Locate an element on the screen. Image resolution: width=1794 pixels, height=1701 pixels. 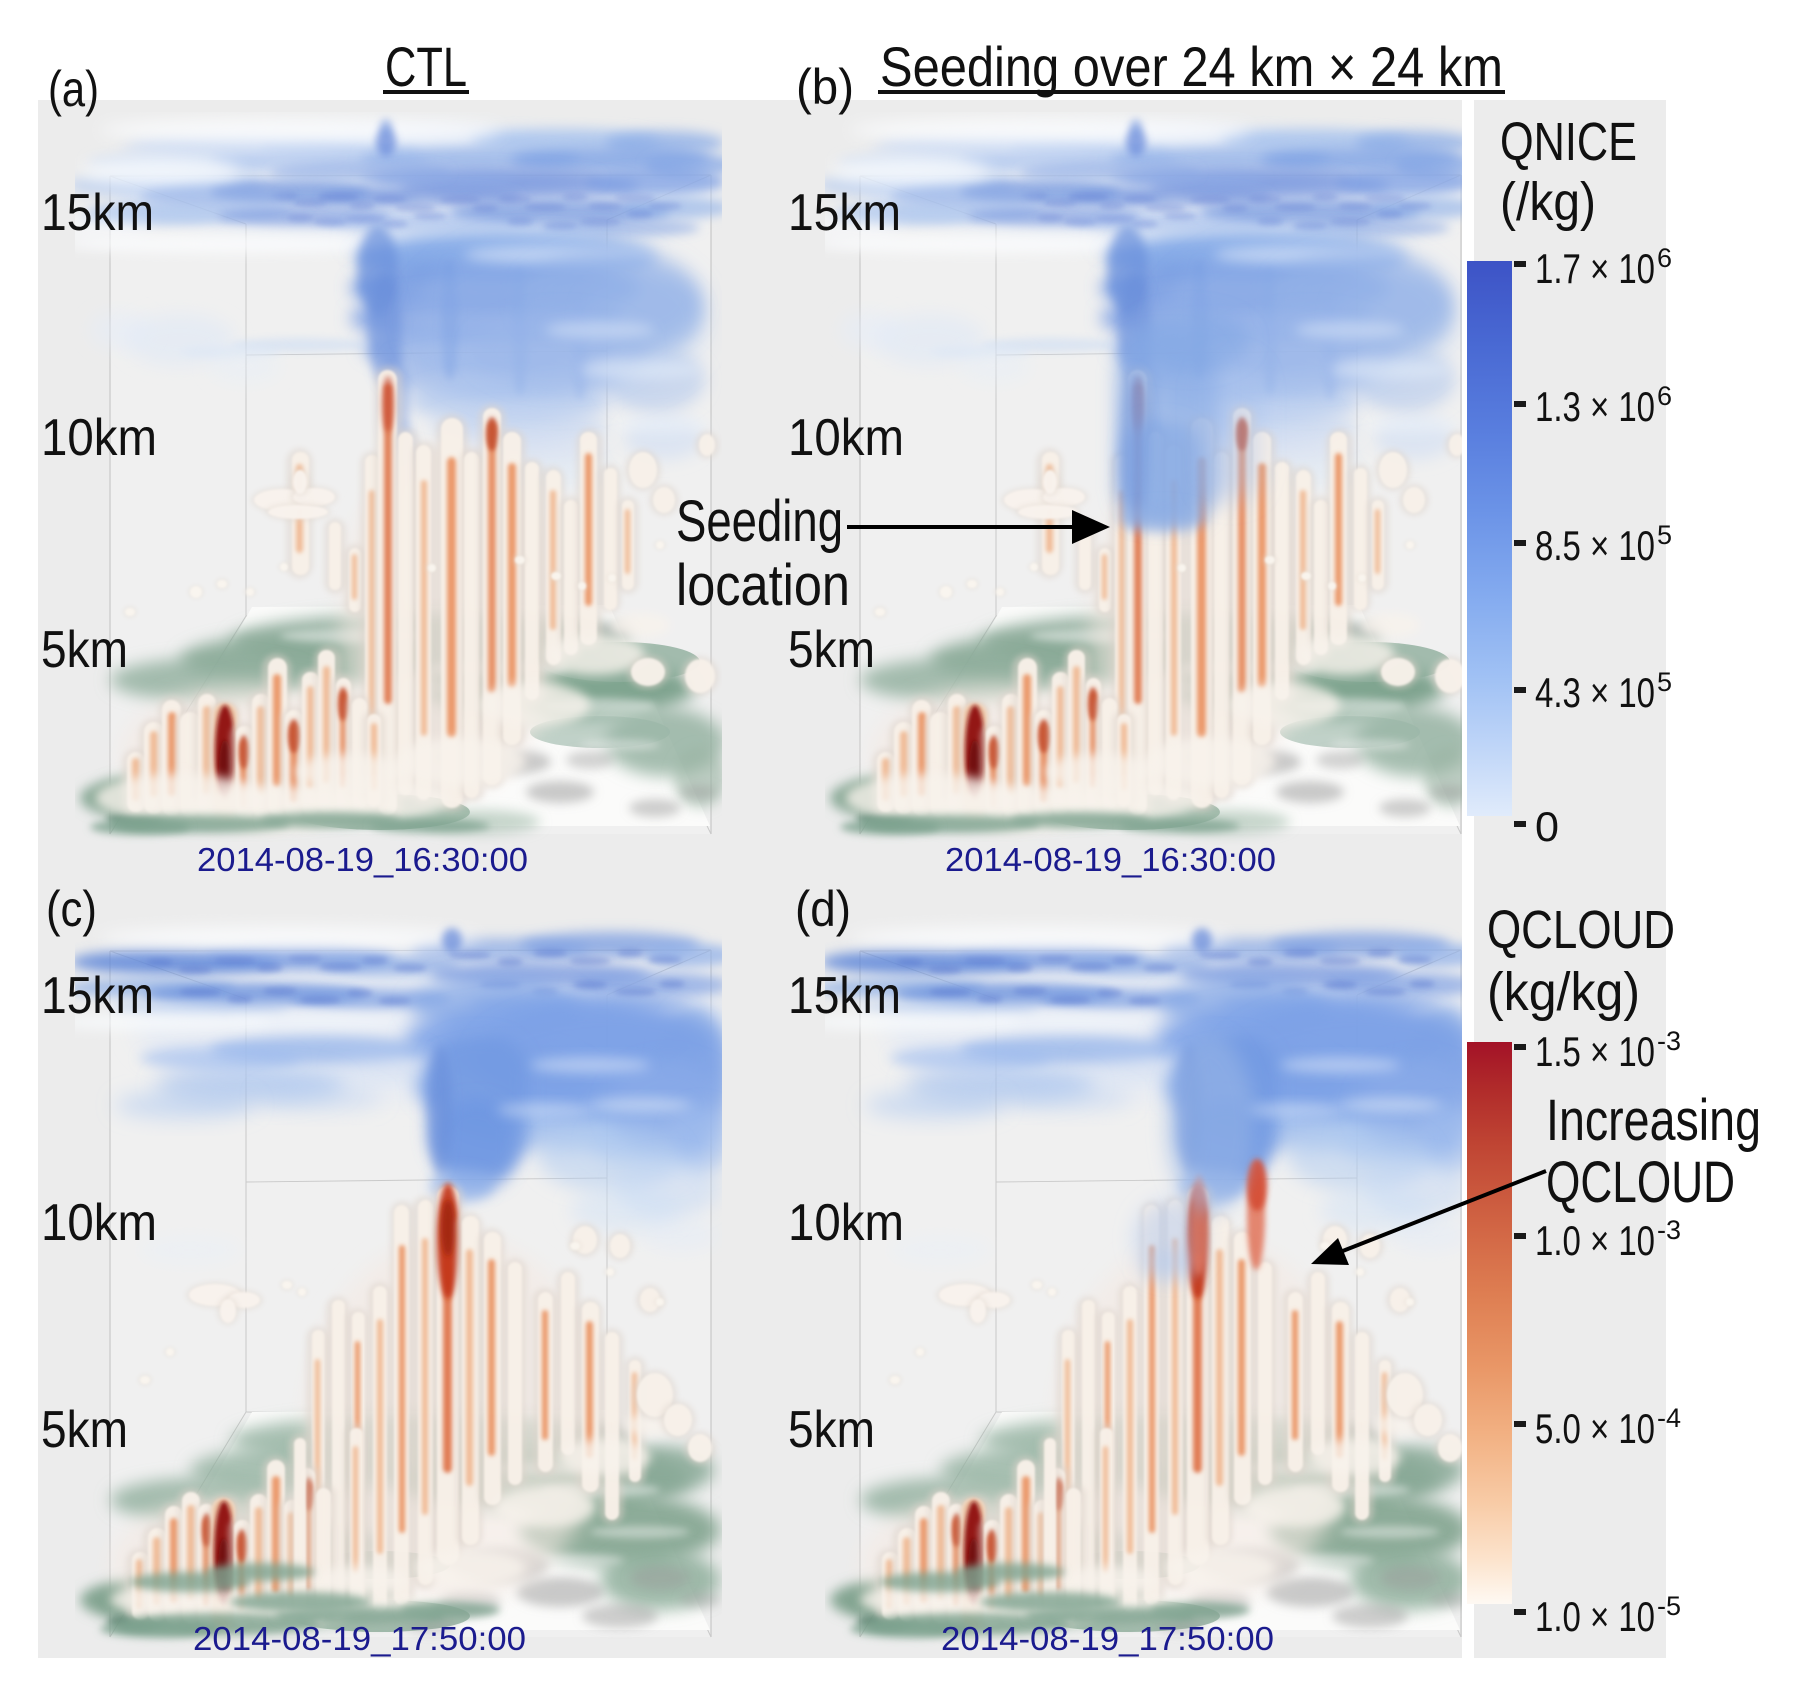
svg-text: 5.0 × 10 is located at coordinates (1595, 1428).